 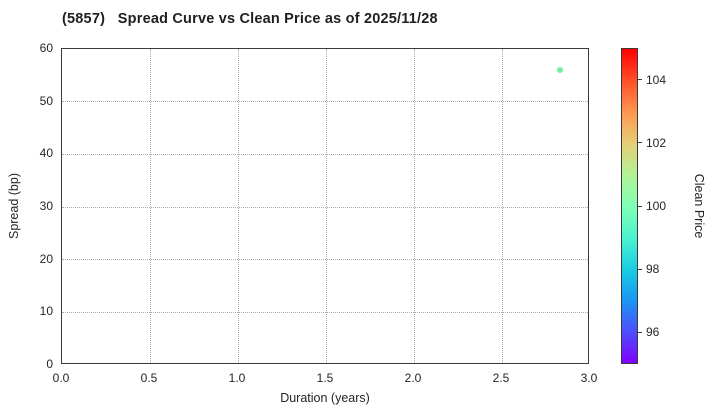 I want to click on y-tick-label: 0, so click(x=49, y=364).